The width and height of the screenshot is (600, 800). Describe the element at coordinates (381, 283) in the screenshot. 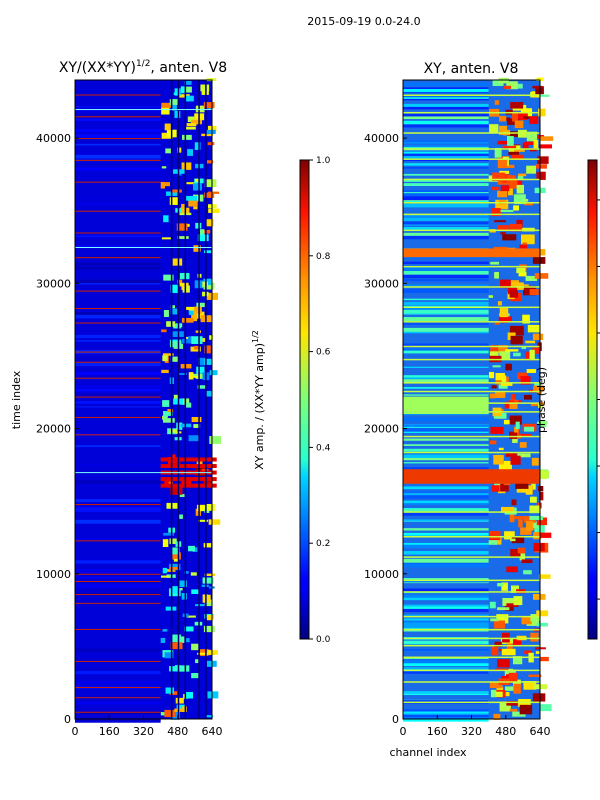

I see `panel2-ytick-label: 30000` at that location.